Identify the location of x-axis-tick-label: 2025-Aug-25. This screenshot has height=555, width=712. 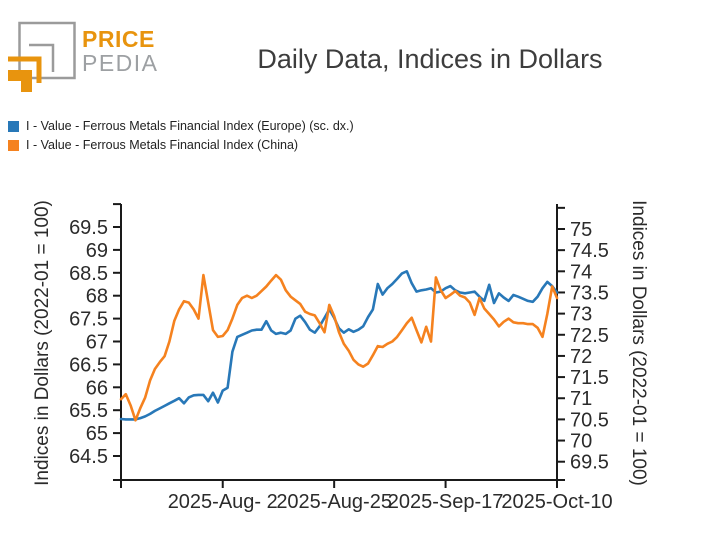
(334, 502).